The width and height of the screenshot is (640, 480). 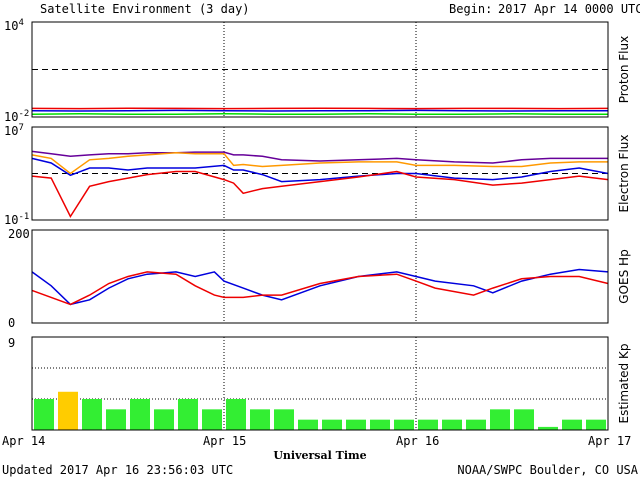 What do you see at coordinates (547, 470) in the screenshot?
I see `credit-label: NOAA/SWPC Boulder, CO USA` at bounding box center [547, 470].